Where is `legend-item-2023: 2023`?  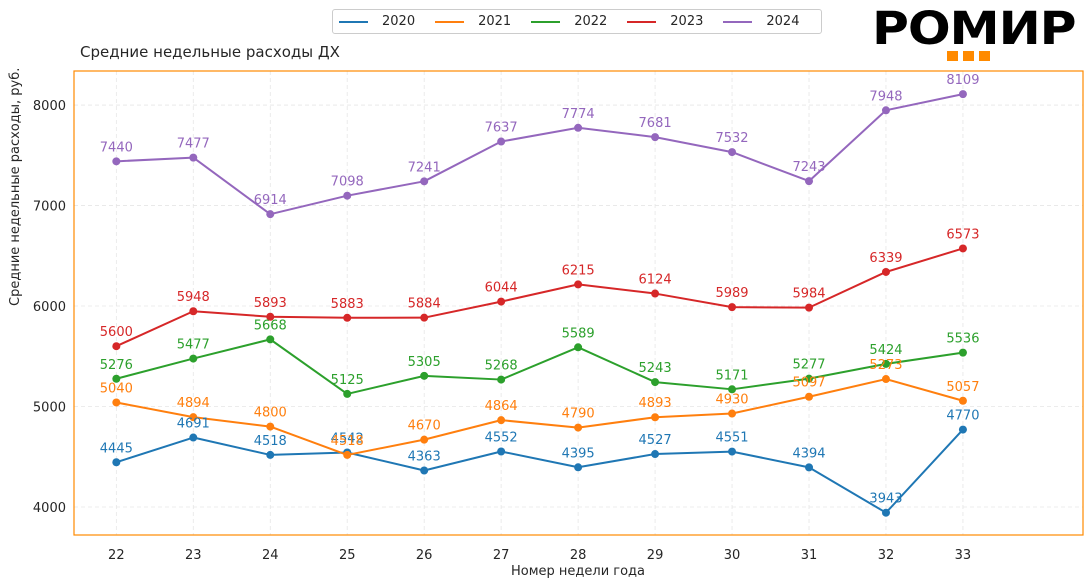 legend-item-2023: 2023 is located at coordinates (665, 21).